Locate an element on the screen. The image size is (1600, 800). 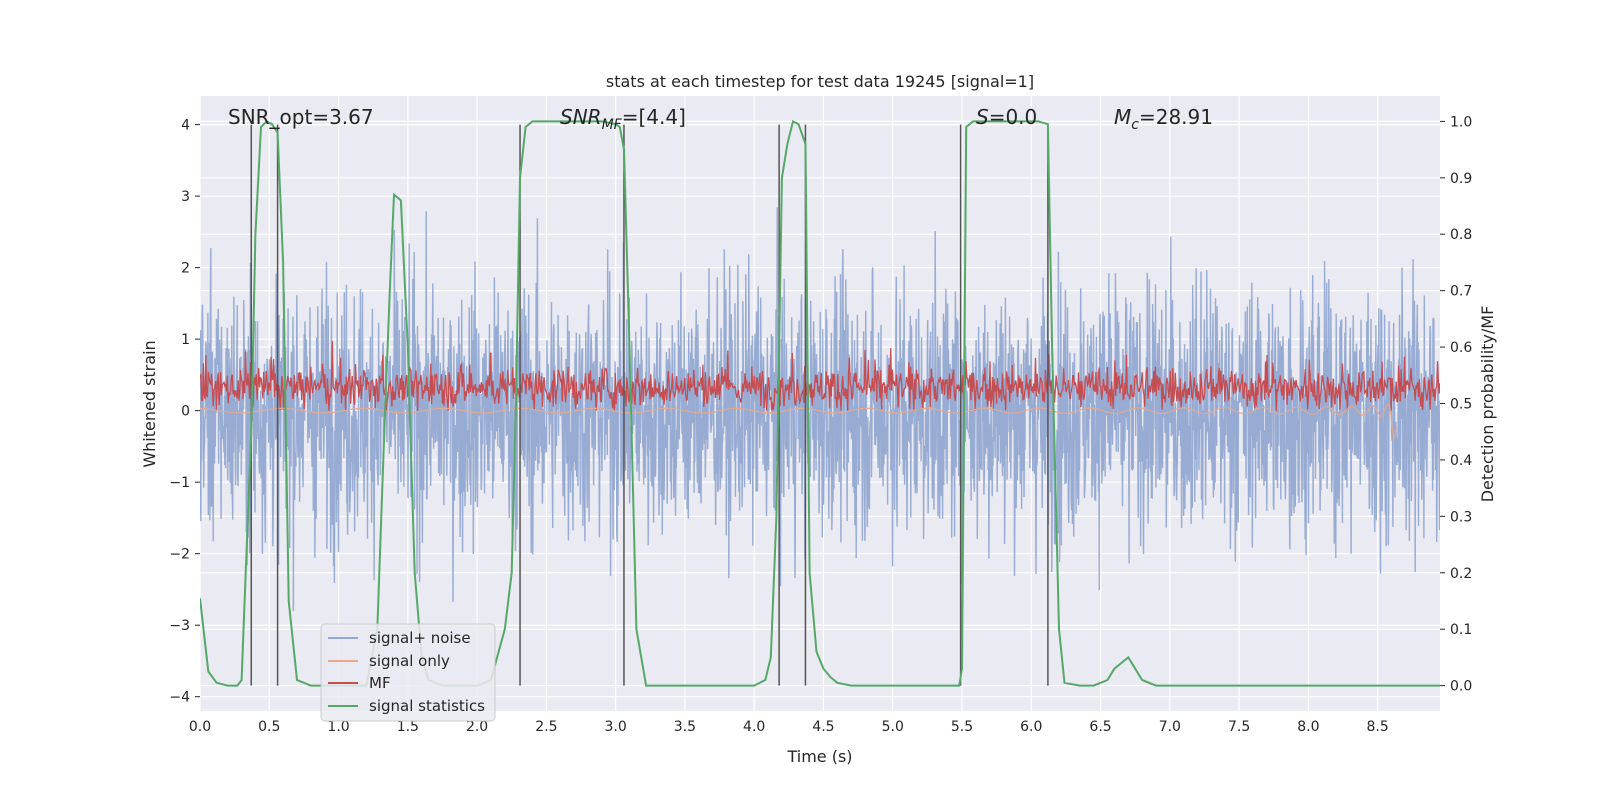
annotation-snr-mf: SNRMF=[4.4] is located at coordinates (623, 119).